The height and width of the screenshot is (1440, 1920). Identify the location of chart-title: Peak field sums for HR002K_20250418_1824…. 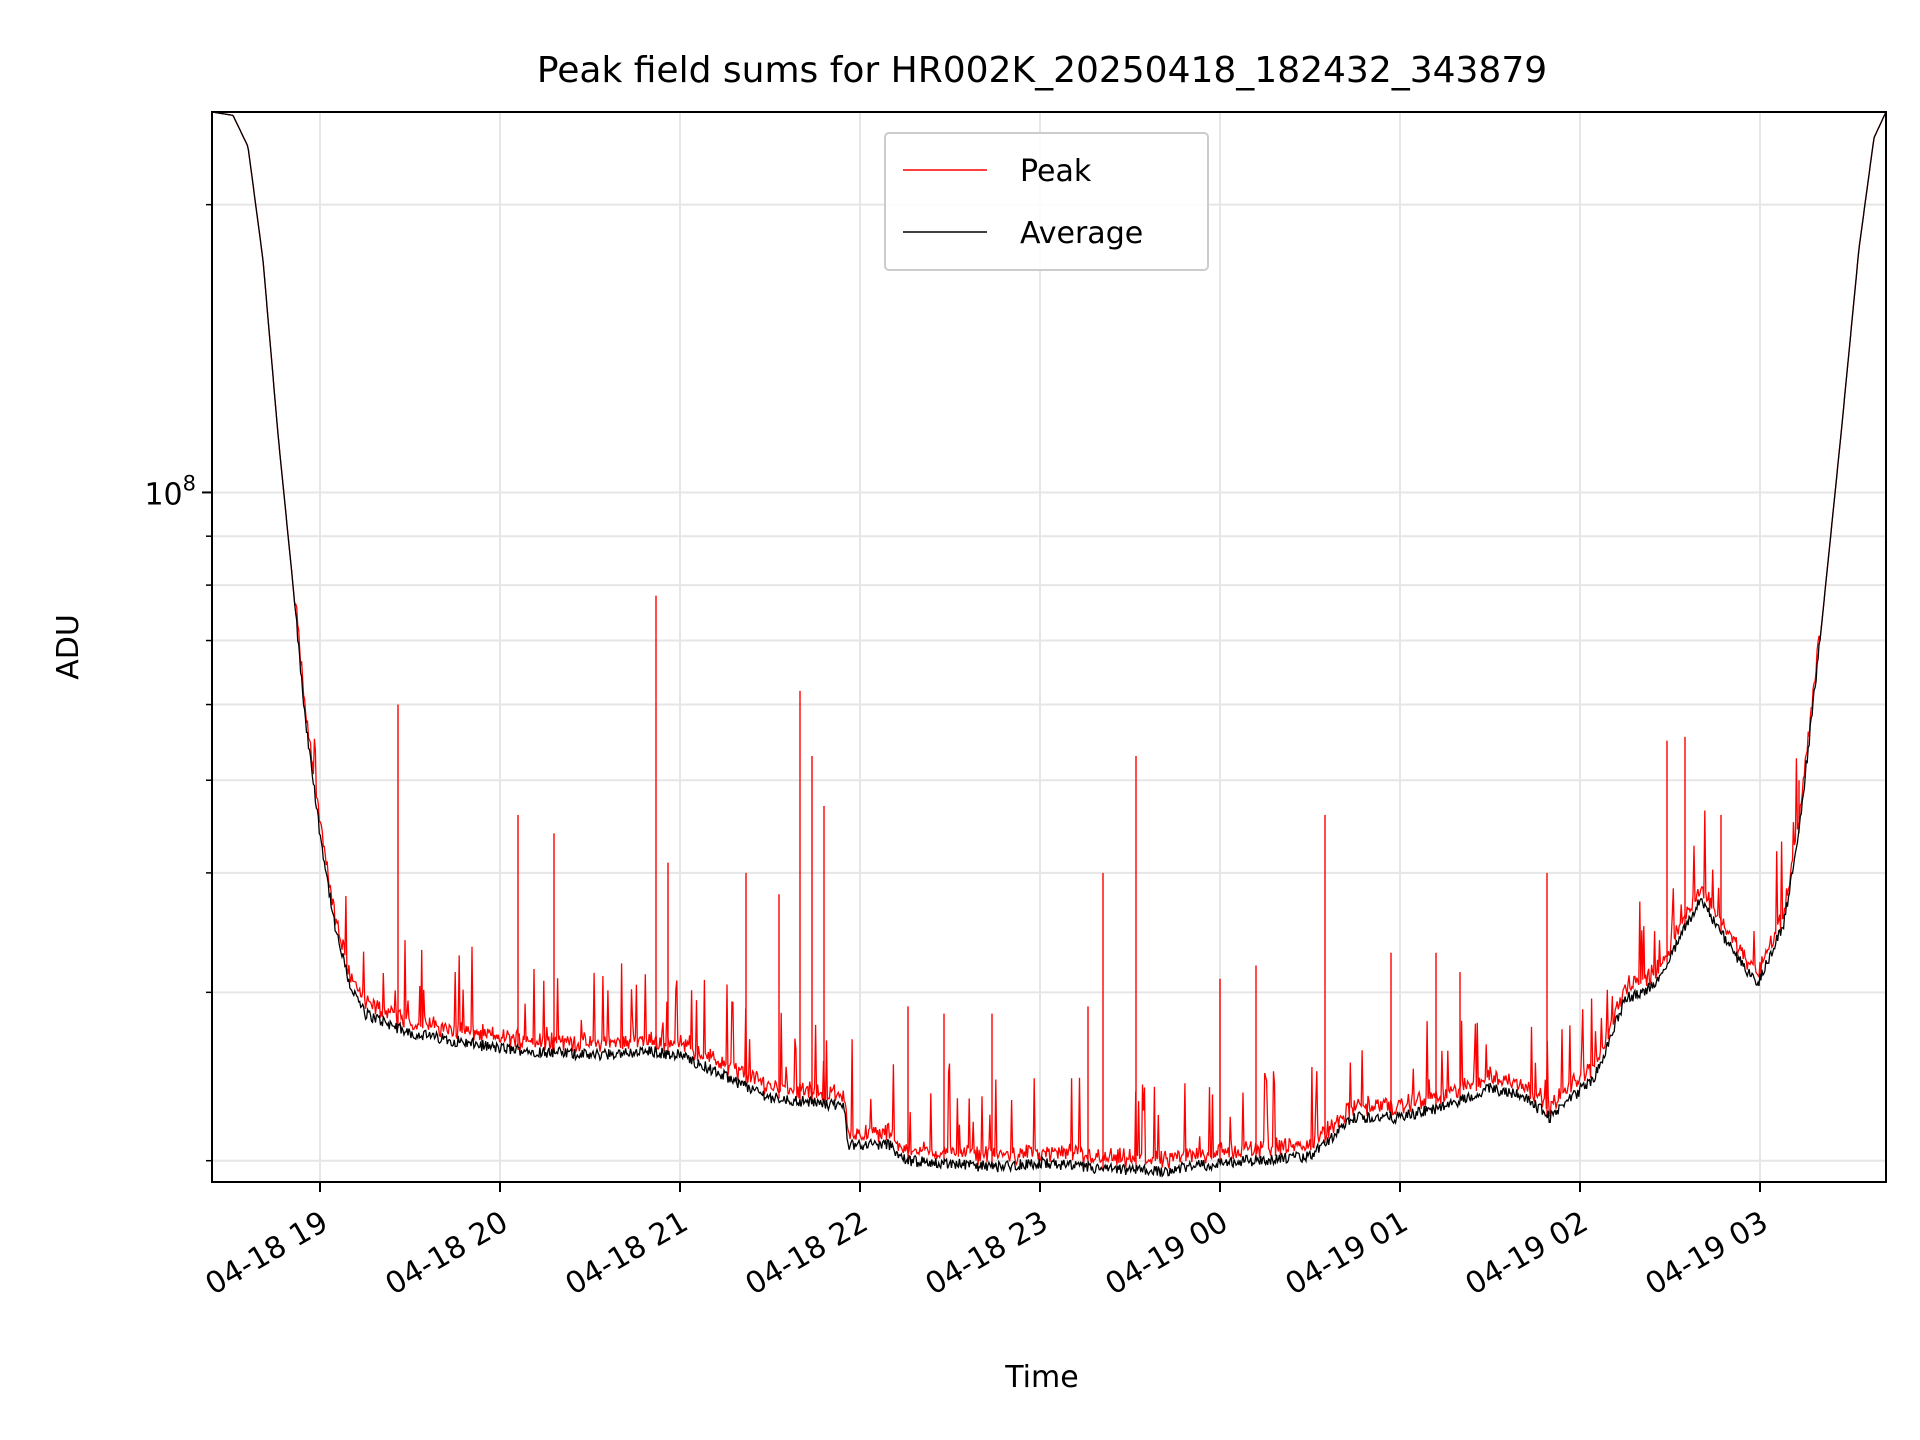
(1042, 70).